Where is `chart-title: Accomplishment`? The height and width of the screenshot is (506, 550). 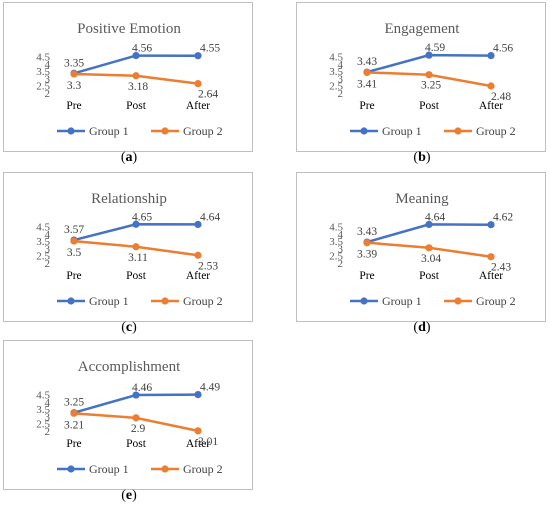 chart-title: Accomplishment is located at coordinates (129, 367).